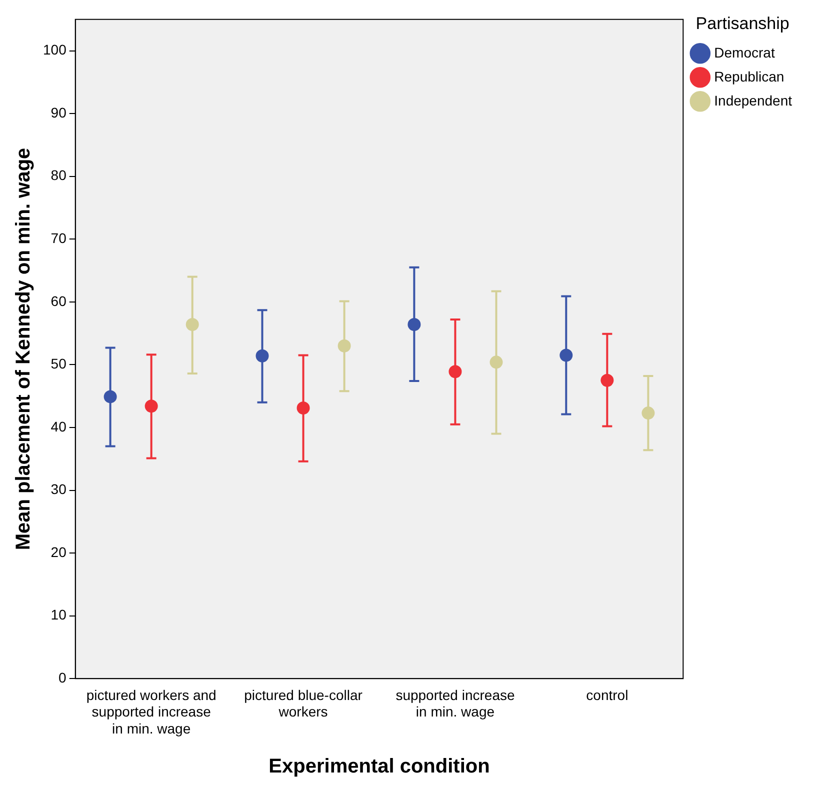  I want to click on x-axis-title: Experimental condition, so click(379, 767).